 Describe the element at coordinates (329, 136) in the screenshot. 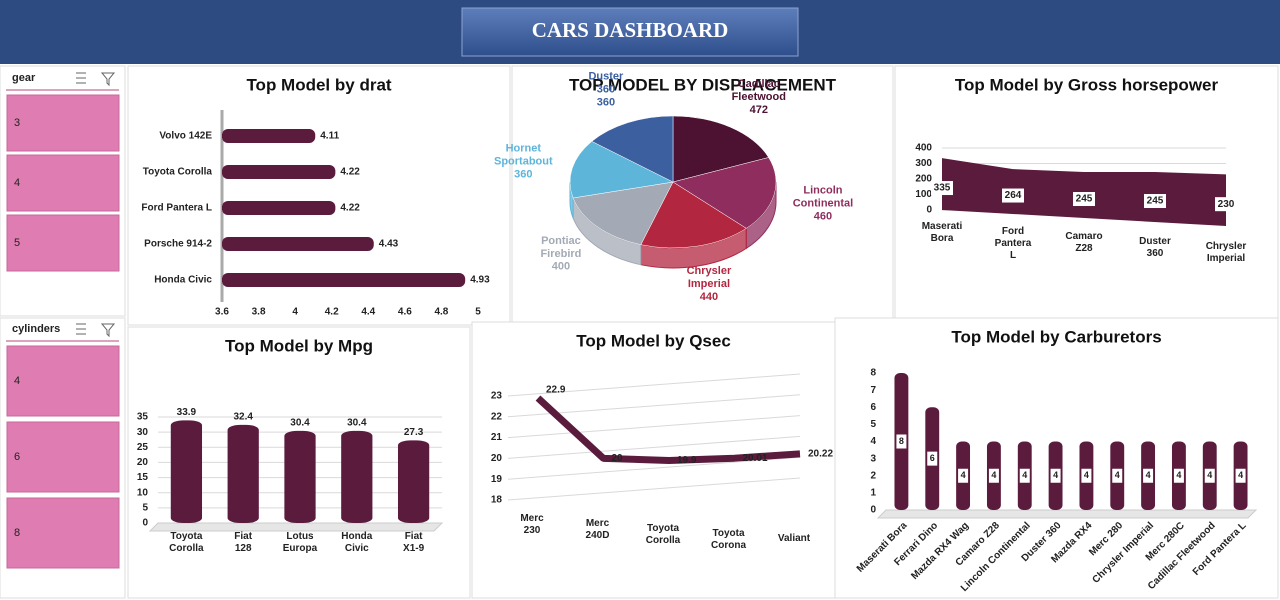

I see `data-label: 4.11` at that location.